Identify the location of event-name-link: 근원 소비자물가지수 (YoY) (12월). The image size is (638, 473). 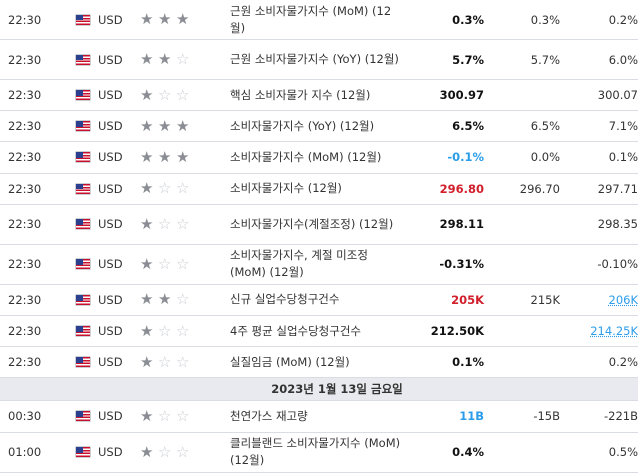
(321, 59).